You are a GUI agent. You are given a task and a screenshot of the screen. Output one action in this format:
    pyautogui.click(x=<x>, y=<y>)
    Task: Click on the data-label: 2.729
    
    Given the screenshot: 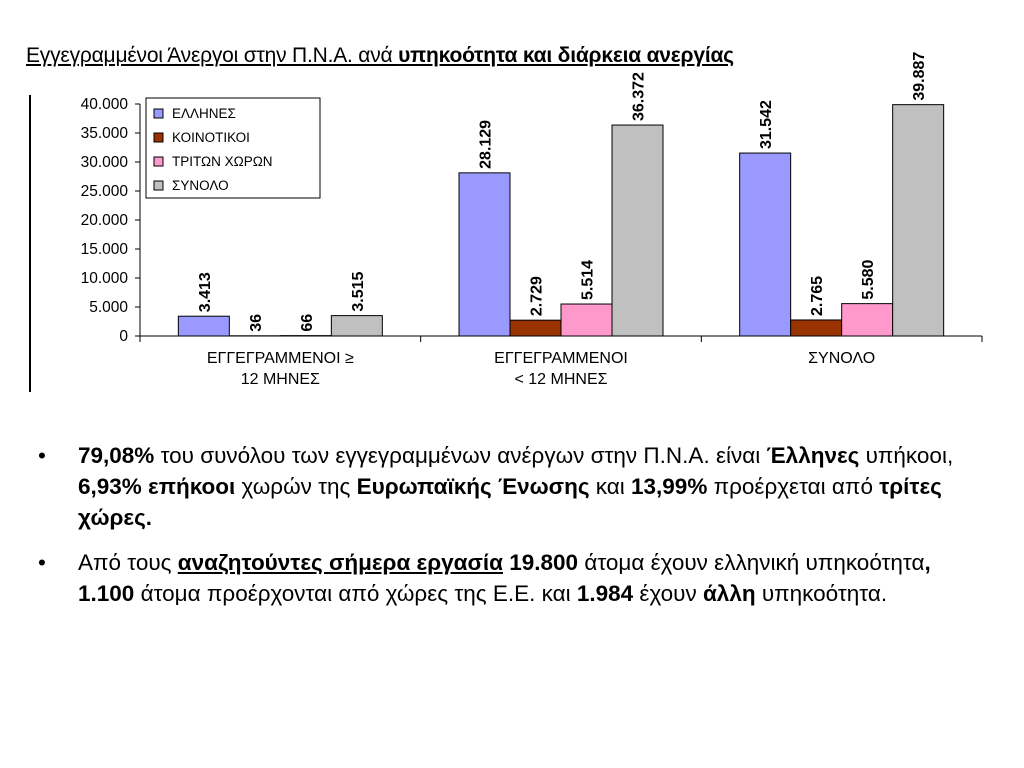 What is the action you would take?
    pyautogui.click(x=537, y=296)
    